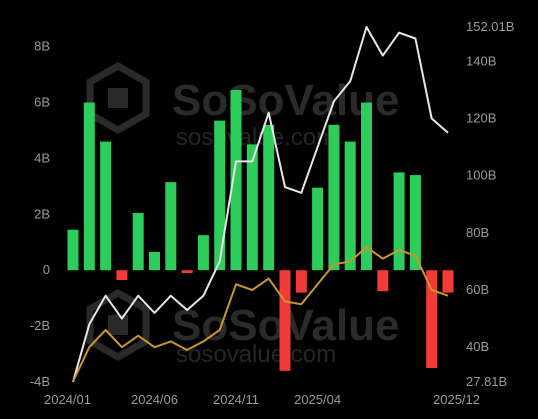  Describe the element at coordinates (40, 381) in the screenshot. I see `left-tick-label: -4B` at that location.